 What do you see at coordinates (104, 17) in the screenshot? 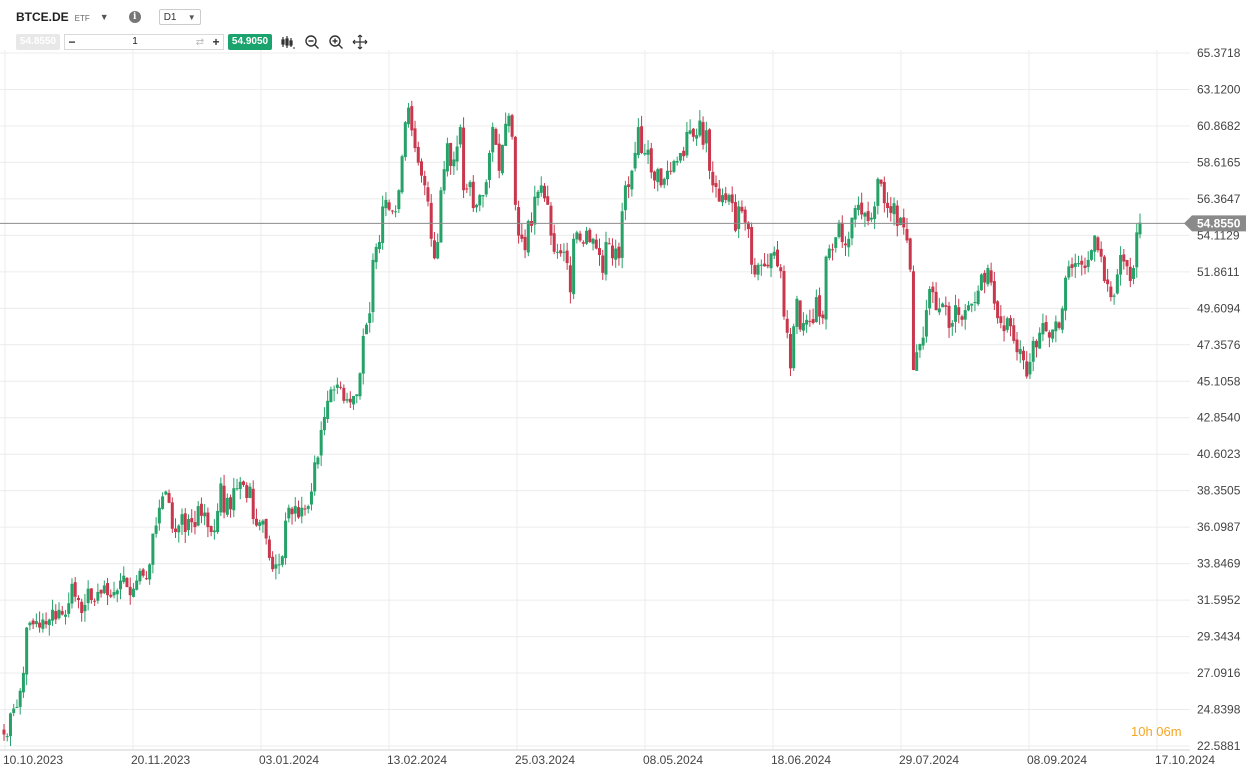
I see `symbol-dropdown-icon: ▼` at bounding box center [104, 17].